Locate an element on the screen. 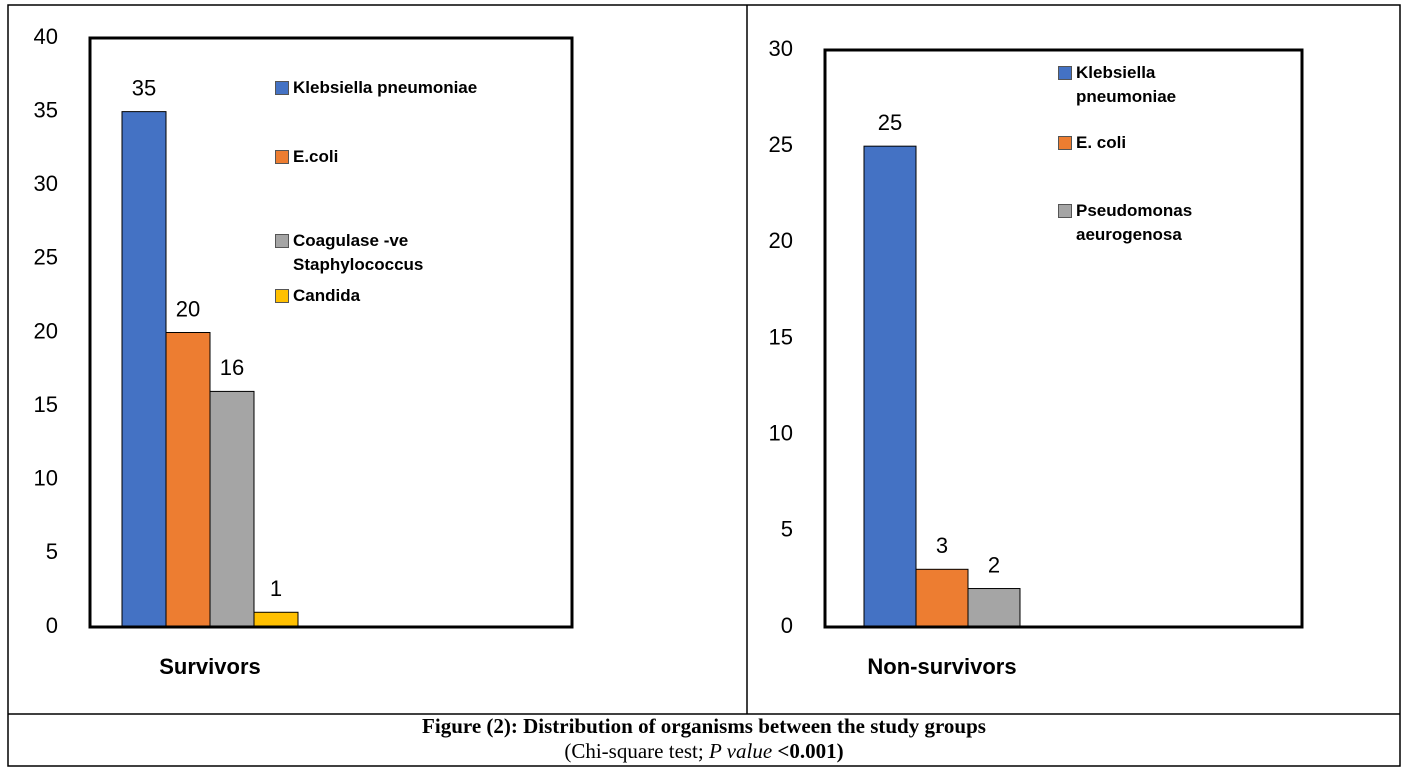  value-label: 16 is located at coordinates (232, 367).